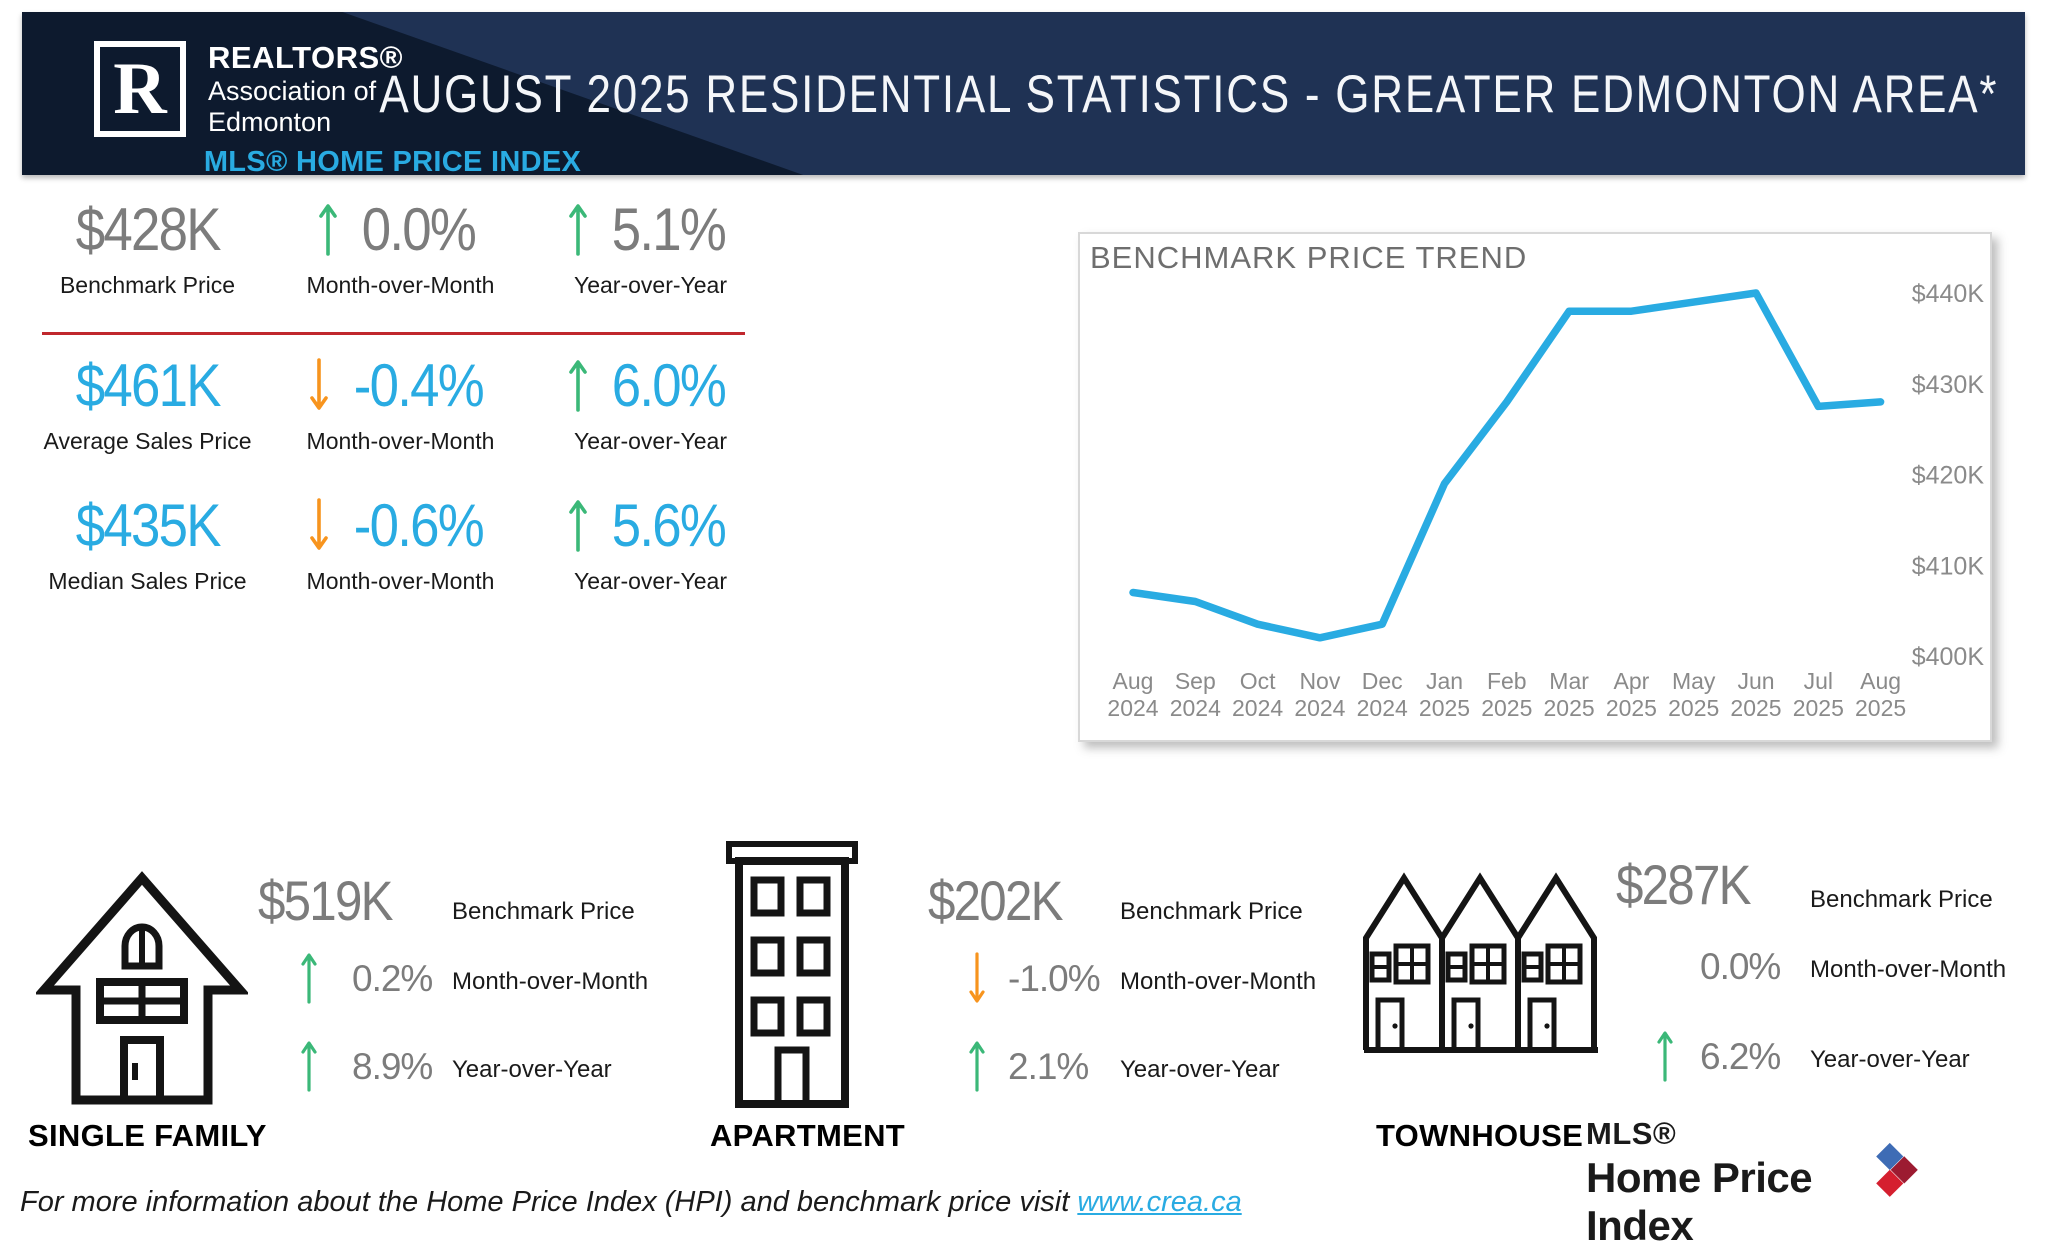 This screenshot has height=1256, width=2048. What do you see at coordinates (147, 581) in the screenshot?
I see `median-price-label: Median Sales Price` at bounding box center [147, 581].